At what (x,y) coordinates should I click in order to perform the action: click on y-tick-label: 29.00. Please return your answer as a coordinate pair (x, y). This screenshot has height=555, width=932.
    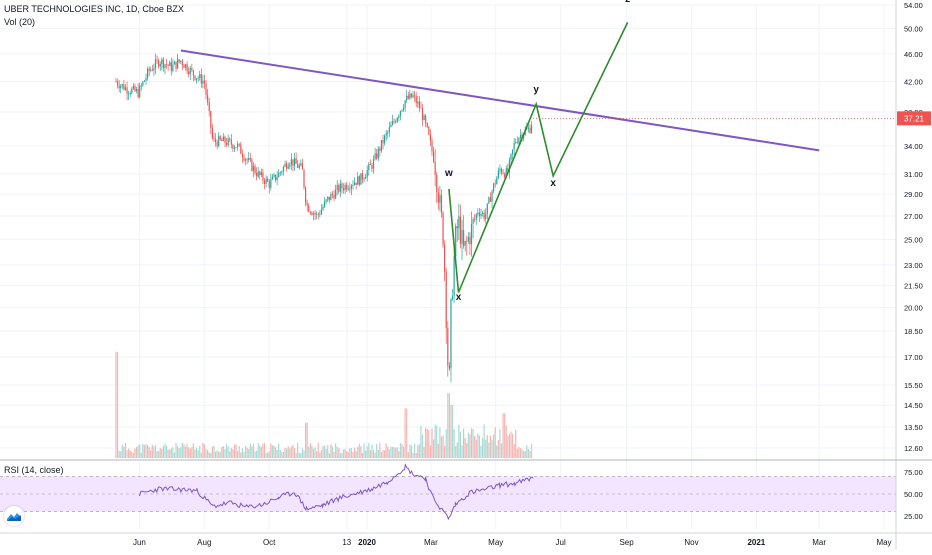
    Looking at the image, I should click on (913, 194).